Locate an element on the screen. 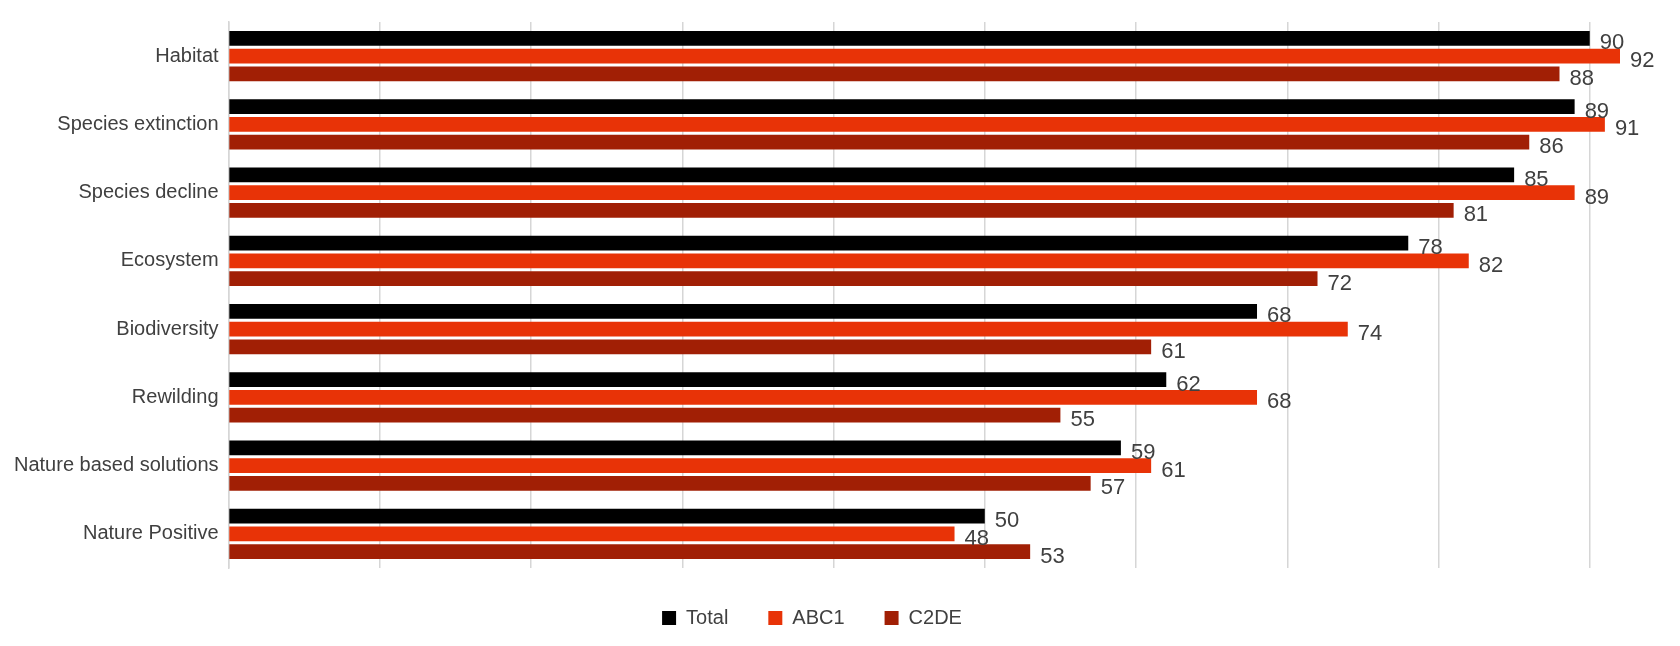 The image size is (1680, 646). legend-label: C2DE is located at coordinates (935, 616).